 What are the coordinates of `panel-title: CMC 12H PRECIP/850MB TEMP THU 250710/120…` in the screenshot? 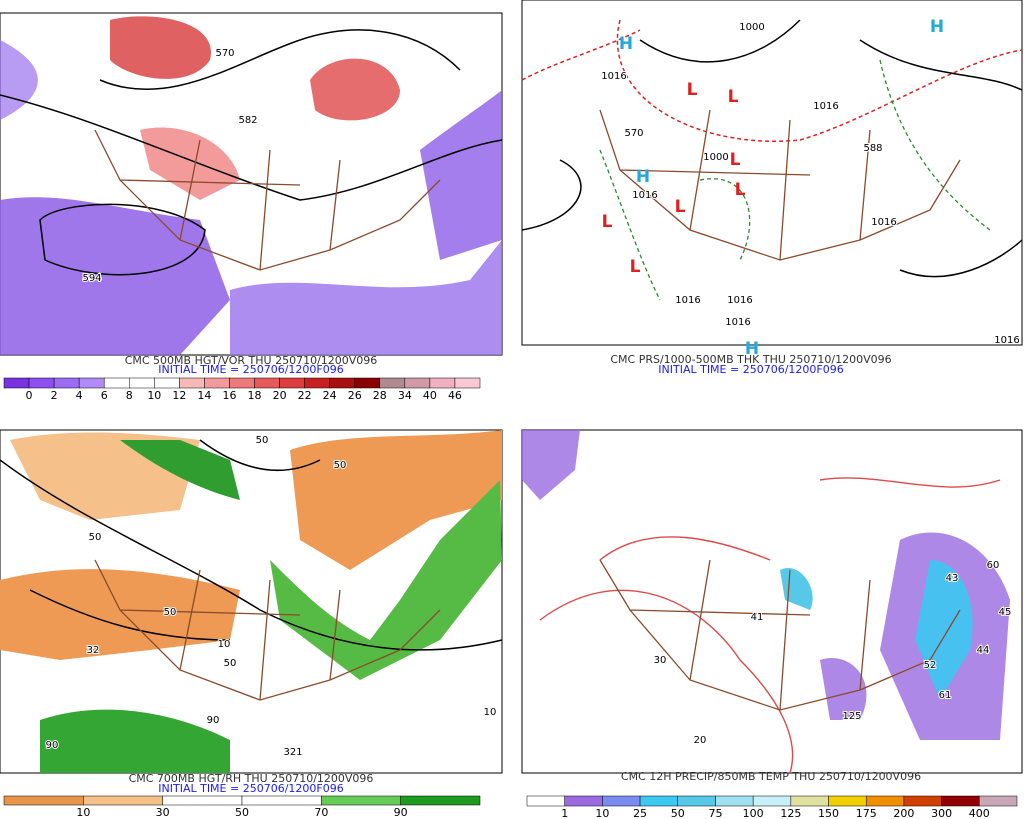 It's located at (771, 776).